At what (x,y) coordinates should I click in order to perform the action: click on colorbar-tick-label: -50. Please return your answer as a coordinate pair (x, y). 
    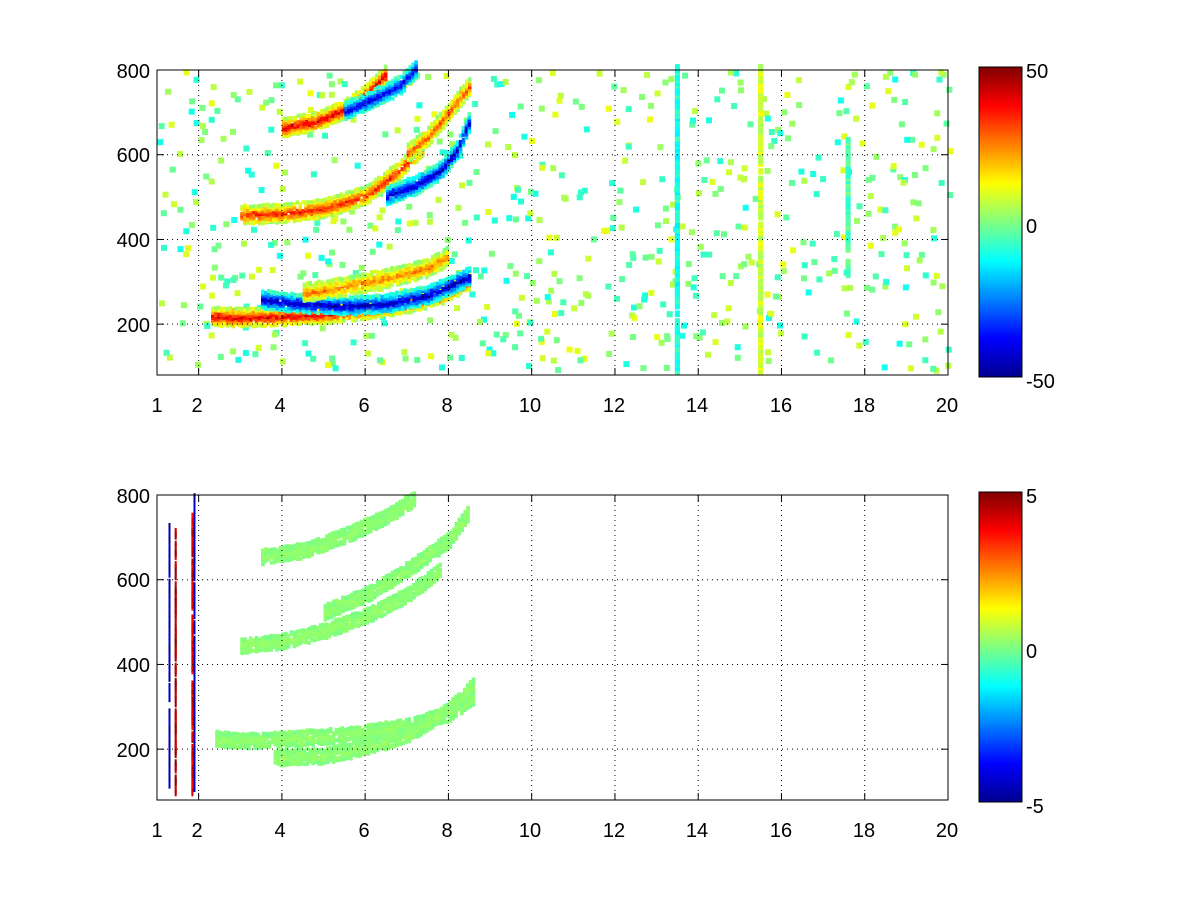
    Looking at the image, I should click on (1040, 382).